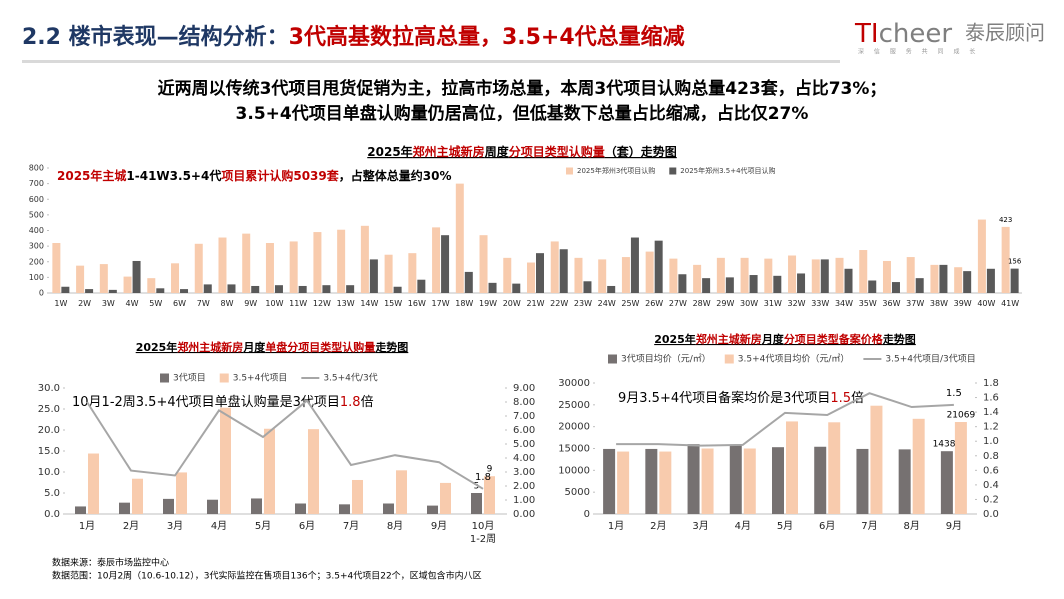  What do you see at coordinates (991, 499) in the screenshot?
I see `y2-tick-label: 0.2` at bounding box center [991, 499].